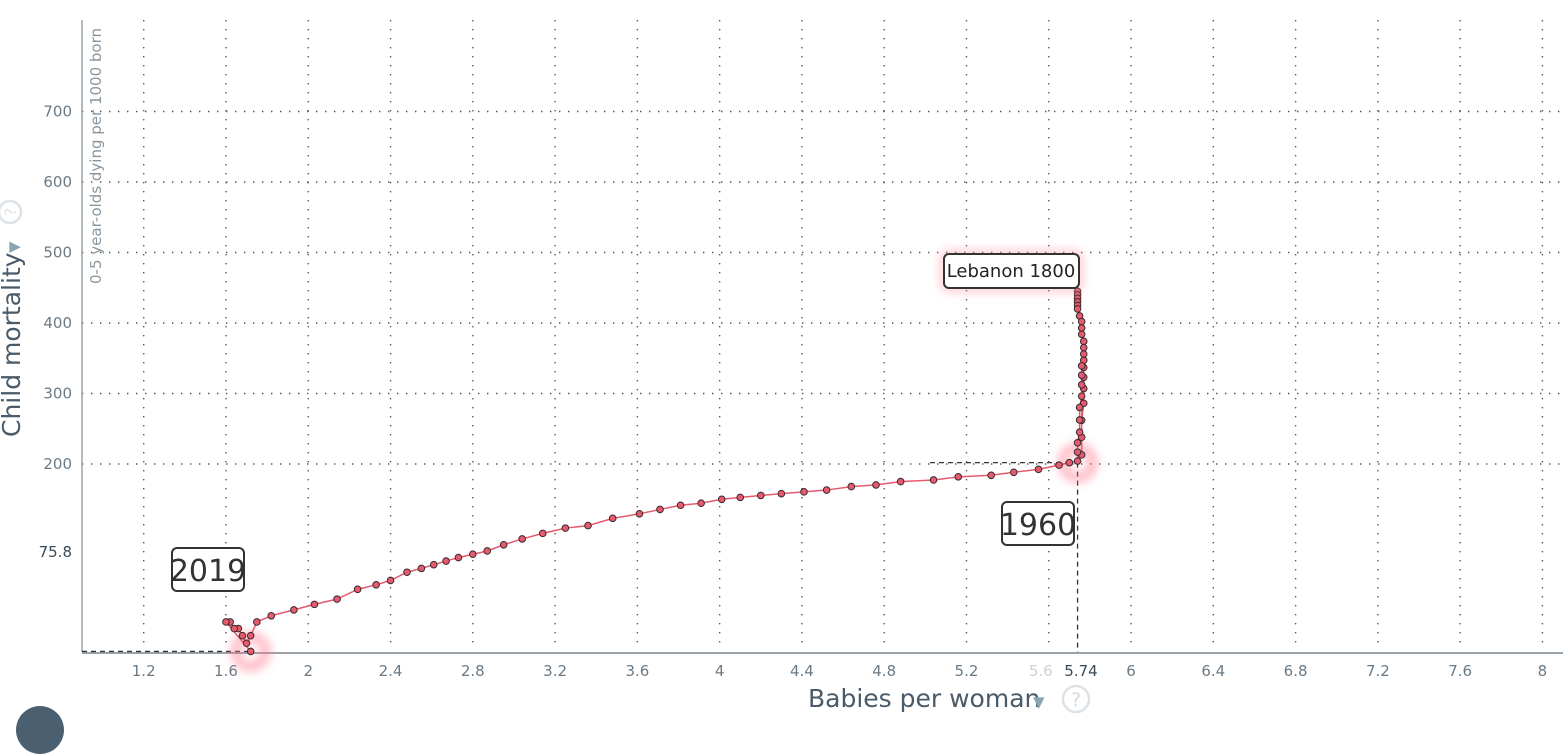 This screenshot has height=754, width=1563. Describe the element at coordinates (13, 344) in the screenshot. I see `y-axis-title: Child mortality` at that location.